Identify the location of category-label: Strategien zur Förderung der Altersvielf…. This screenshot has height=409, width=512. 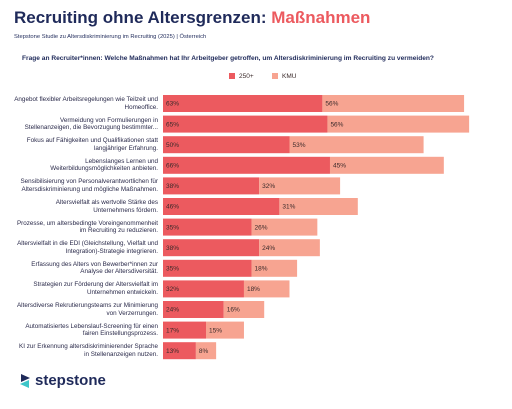
(95, 288).